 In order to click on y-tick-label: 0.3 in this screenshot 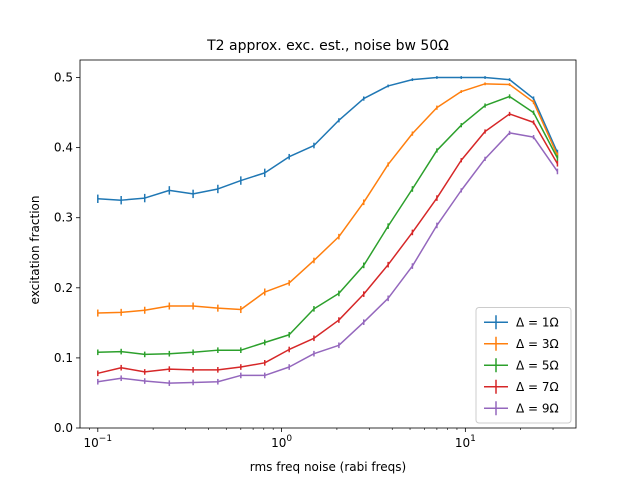, I will do `click(63, 218)`.